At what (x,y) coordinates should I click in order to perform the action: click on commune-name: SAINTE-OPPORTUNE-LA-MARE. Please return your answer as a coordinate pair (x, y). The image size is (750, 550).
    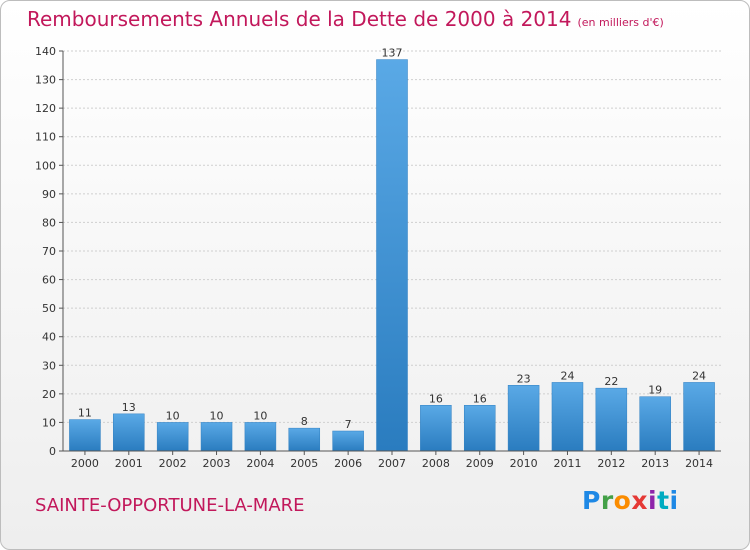
    Looking at the image, I should click on (170, 505).